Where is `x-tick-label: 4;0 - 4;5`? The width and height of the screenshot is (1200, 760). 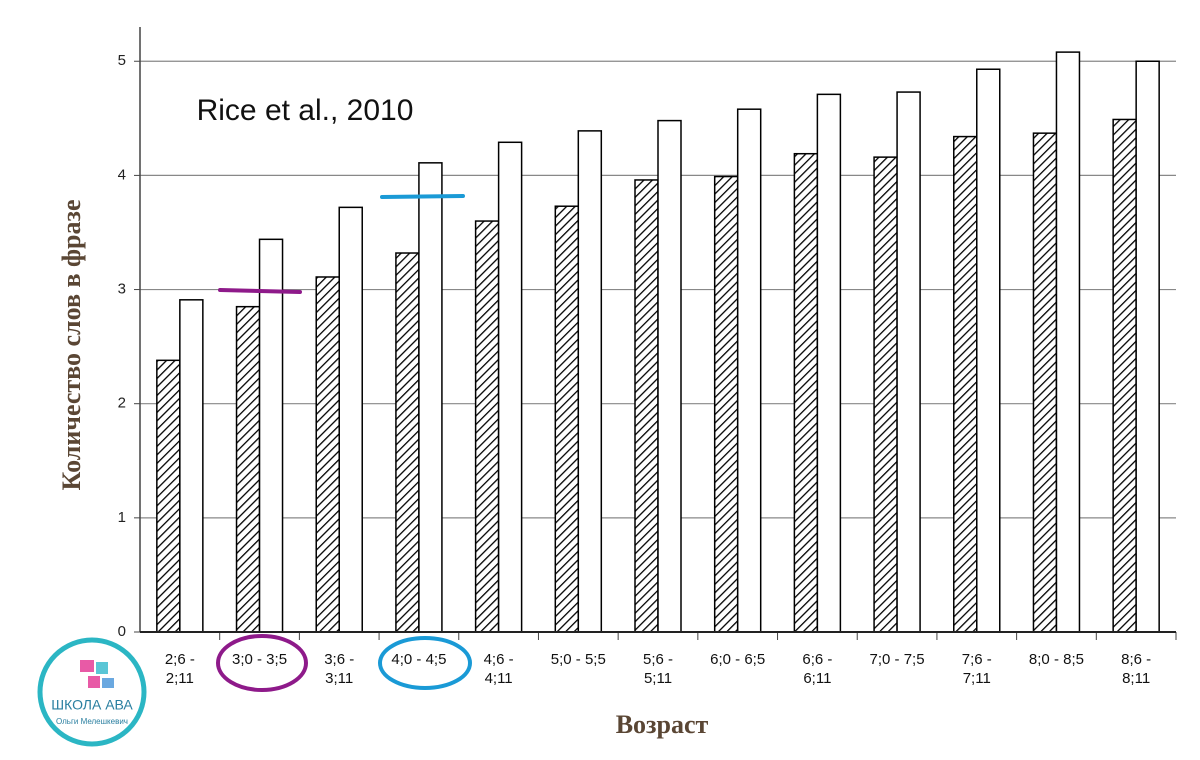 x-tick-label: 4;0 - 4;5 is located at coordinates (419, 659).